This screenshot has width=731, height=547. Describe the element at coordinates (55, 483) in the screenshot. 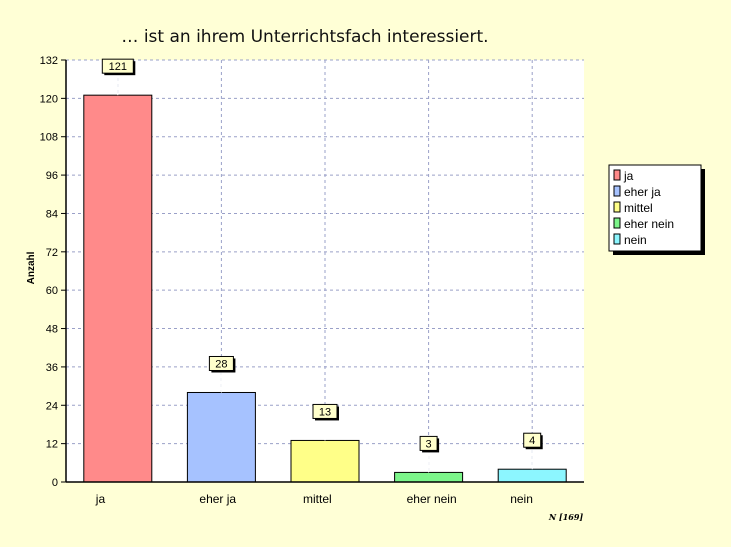

I see `y-tick-label: 0` at that location.